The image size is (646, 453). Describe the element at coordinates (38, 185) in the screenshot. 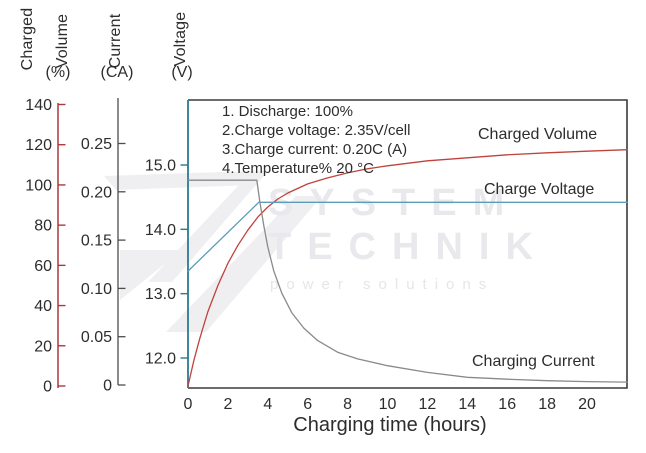

I see `volume-tick-label: 100` at that location.